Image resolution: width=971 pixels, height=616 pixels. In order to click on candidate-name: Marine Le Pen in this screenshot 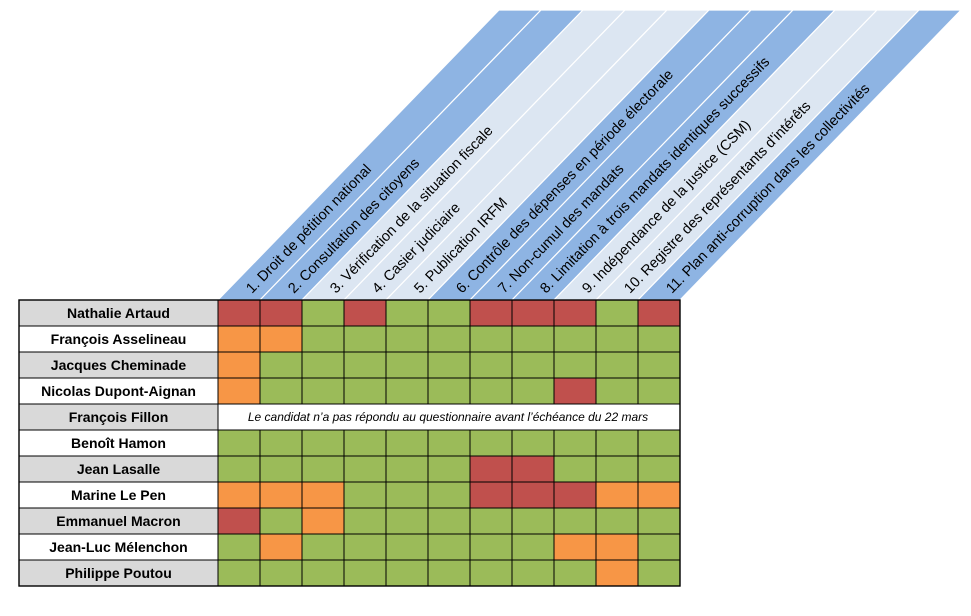, I will do `click(118, 495)`.